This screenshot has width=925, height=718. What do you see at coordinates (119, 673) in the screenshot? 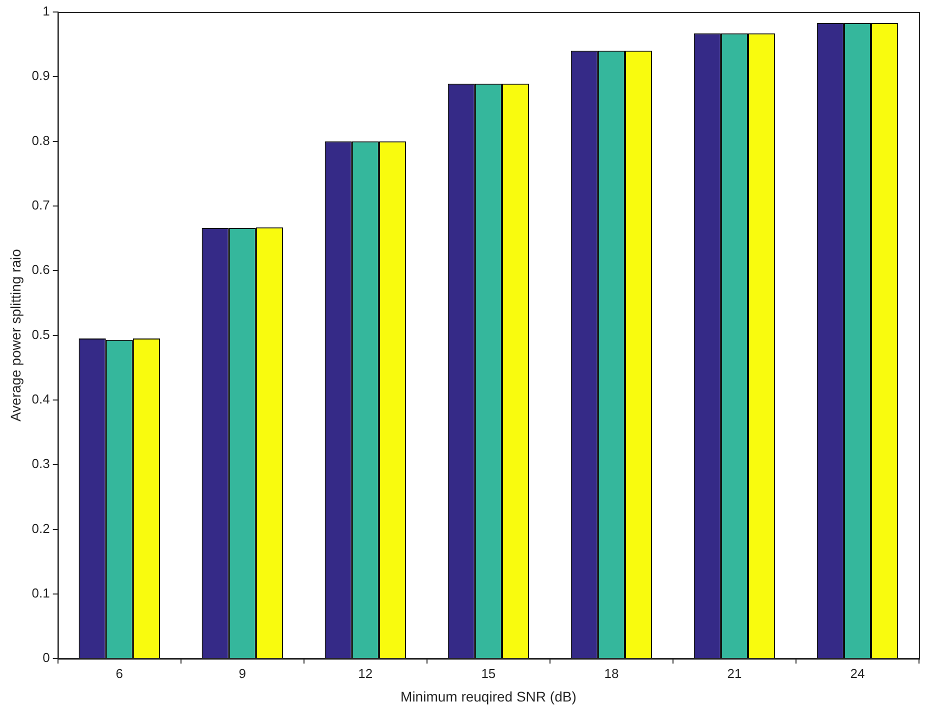
I see `x-tick-label: 6` at bounding box center [119, 673].